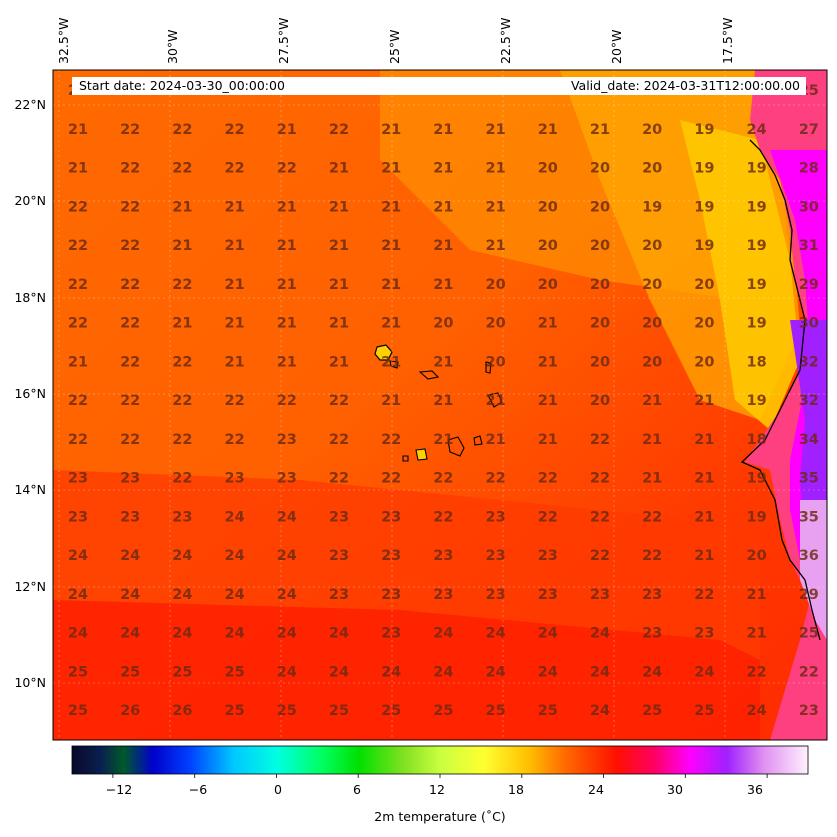  Describe the element at coordinates (809, 169) in the screenshot. I see `temperature-value: 28` at that location.